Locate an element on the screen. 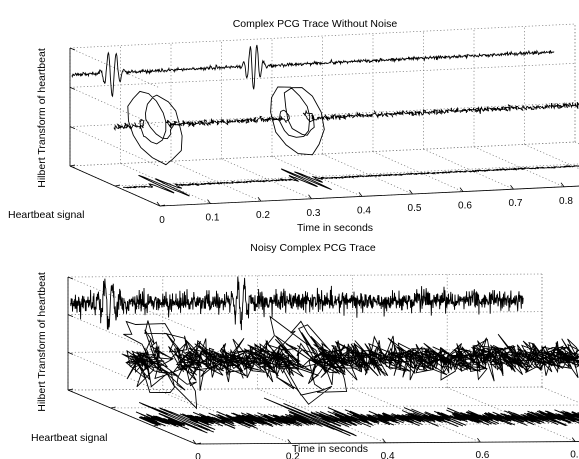 Image resolution: width=579 pixels, height=459 pixels. x-tick-labels: 00.20.40.60.81 is located at coordinates (387, 454).